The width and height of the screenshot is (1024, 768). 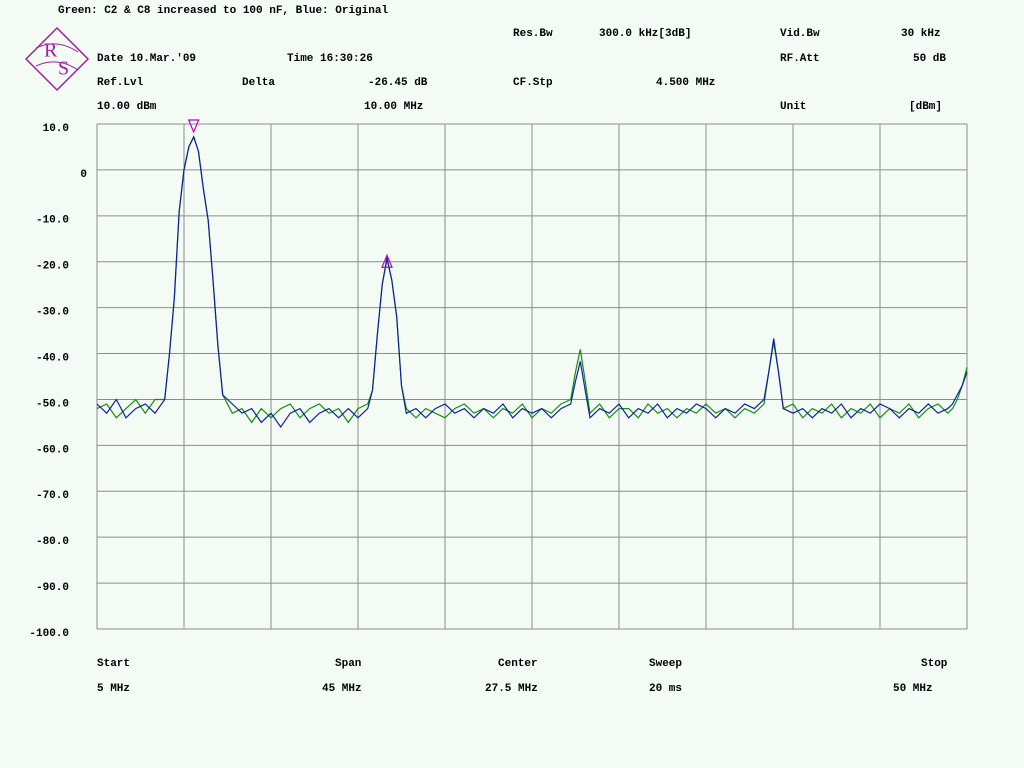 What do you see at coordinates (348, 664) in the screenshot?
I see `footer-label: Span` at bounding box center [348, 664].